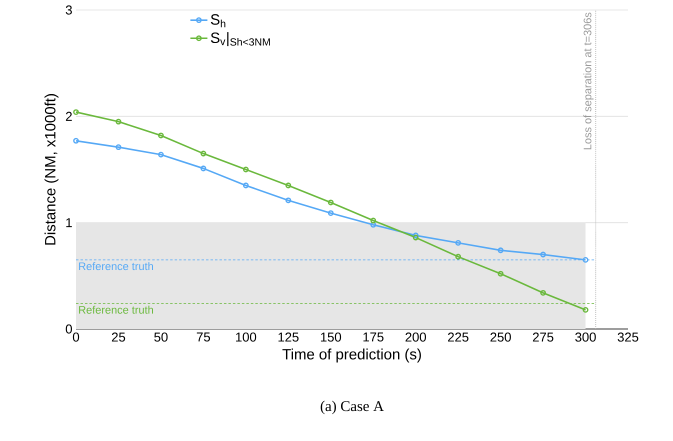 The image size is (673, 441). What do you see at coordinates (416, 337) in the screenshot?
I see `x-tick-label: 200` at bounding box center [416, 337].